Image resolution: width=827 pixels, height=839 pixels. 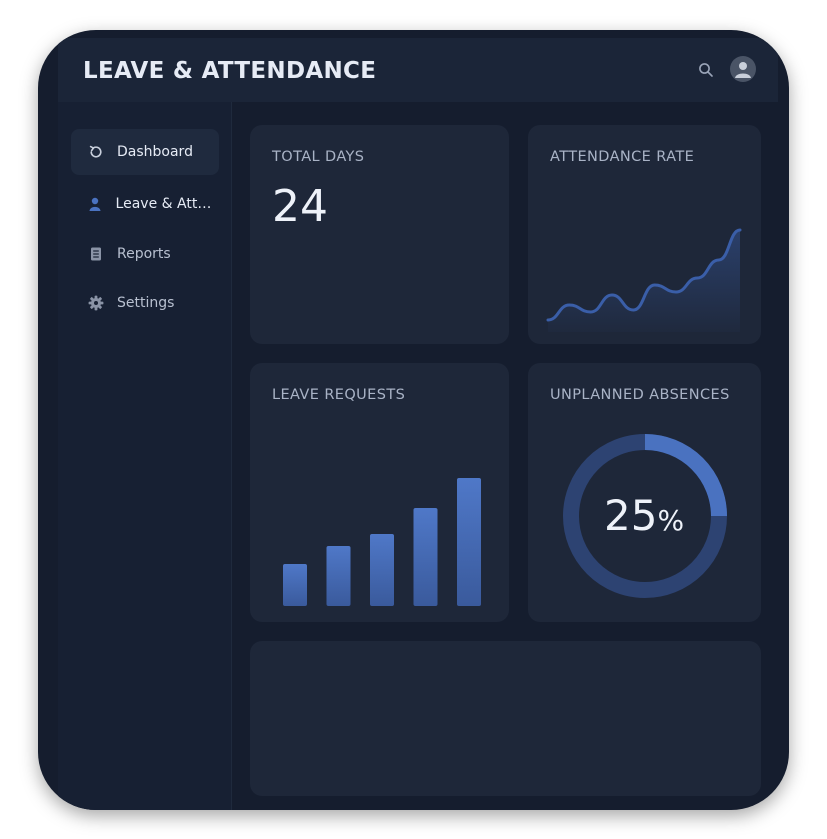 What do you see at coordinates (418, 70) in the screenshot?
I see `header: LEAVE & ATTENDANCE` at bounding box center [418, 70].